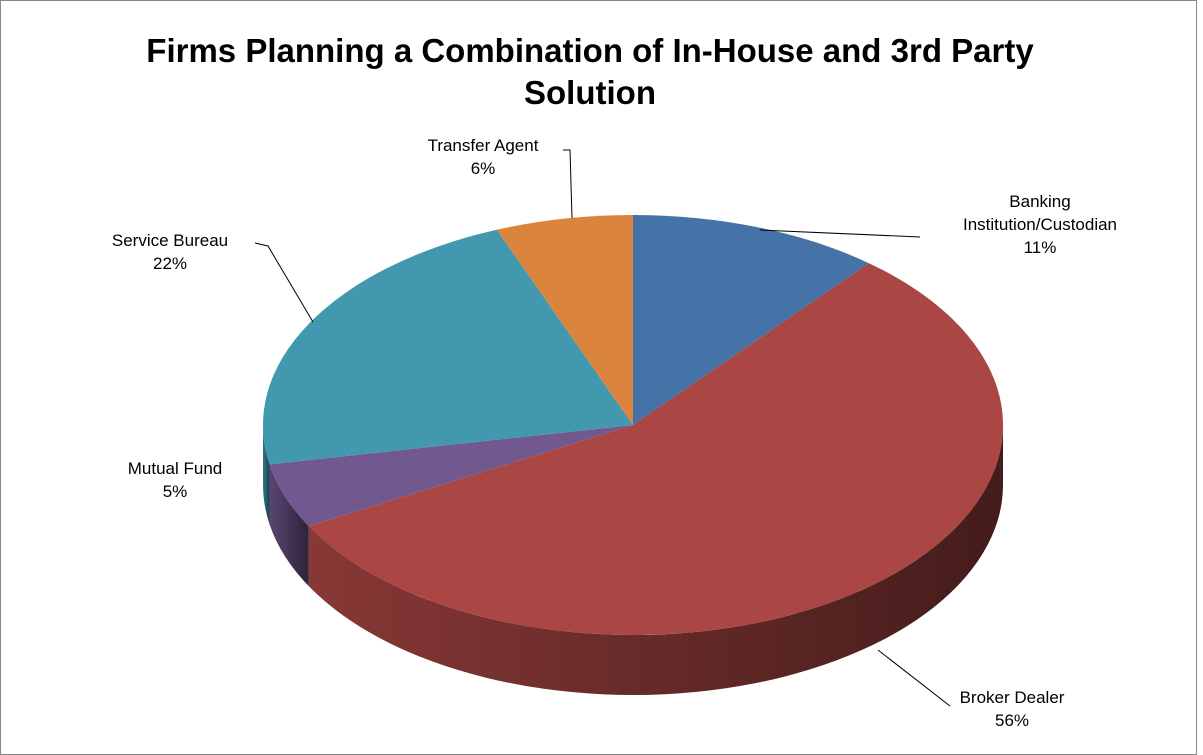 The height and width of the screenshot is (755, 1203). I want to click on label-value: 11%, so click(1040, 247).